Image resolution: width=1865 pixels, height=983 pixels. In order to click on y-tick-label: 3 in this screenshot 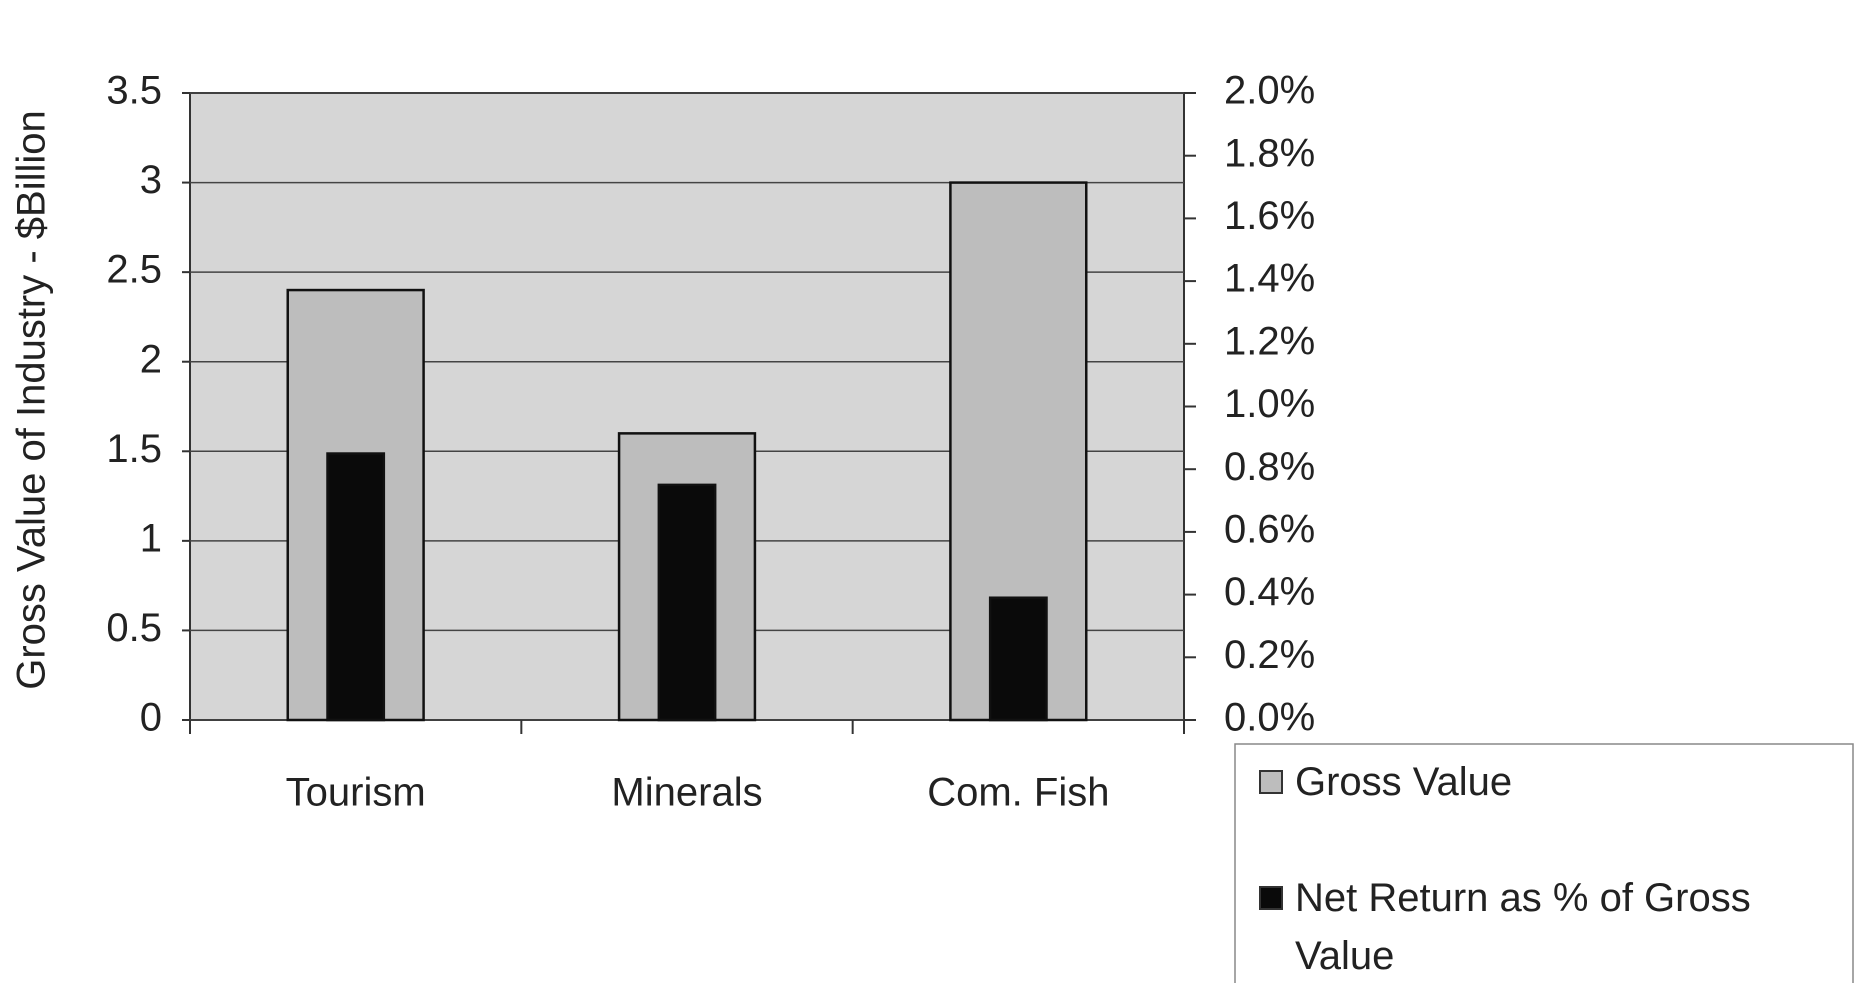, I will do `click(151, 180)`.